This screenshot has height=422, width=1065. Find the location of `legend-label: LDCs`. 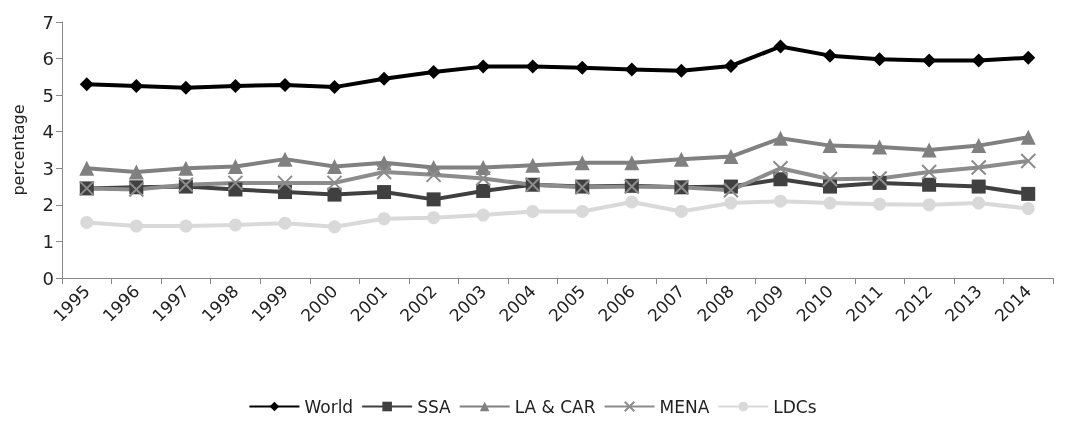

legend-label: LDCs is located at coordinates (795, 406).